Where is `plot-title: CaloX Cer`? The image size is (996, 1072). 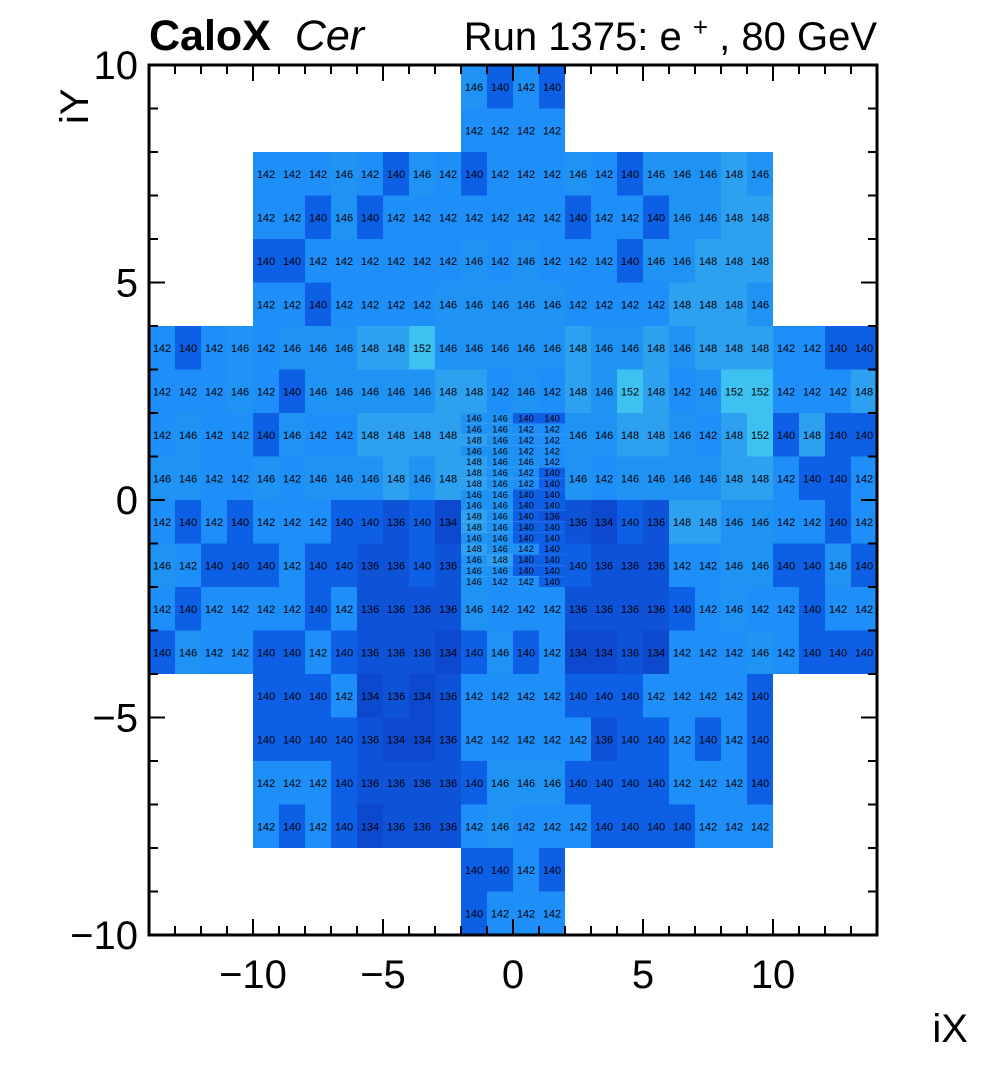
plot-title: CaloX Cer is located at coordinates (257, 36).